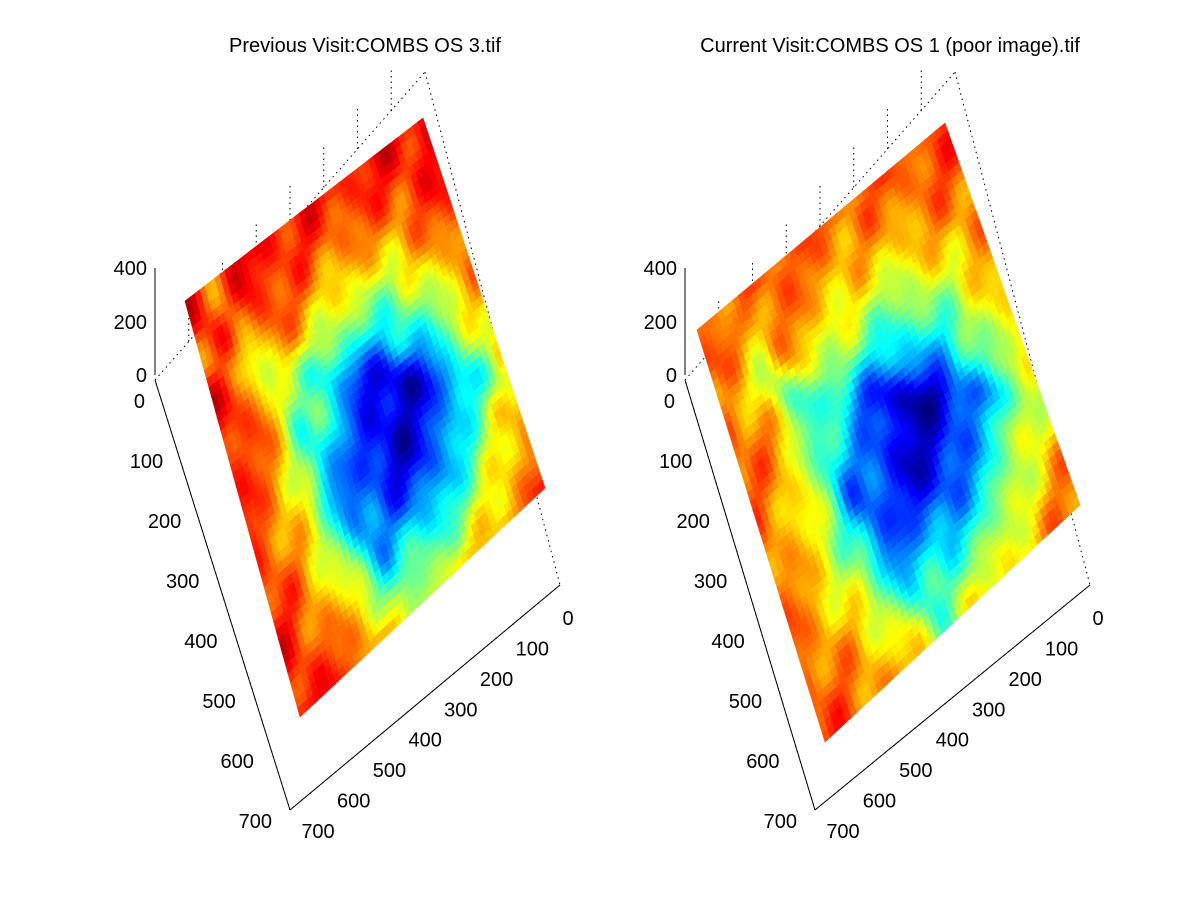  Describe the element at coordinates (365, 46) in the screenshot. I see `plot-title: Previous Visit:COMBS OS 3.tif` at that location.